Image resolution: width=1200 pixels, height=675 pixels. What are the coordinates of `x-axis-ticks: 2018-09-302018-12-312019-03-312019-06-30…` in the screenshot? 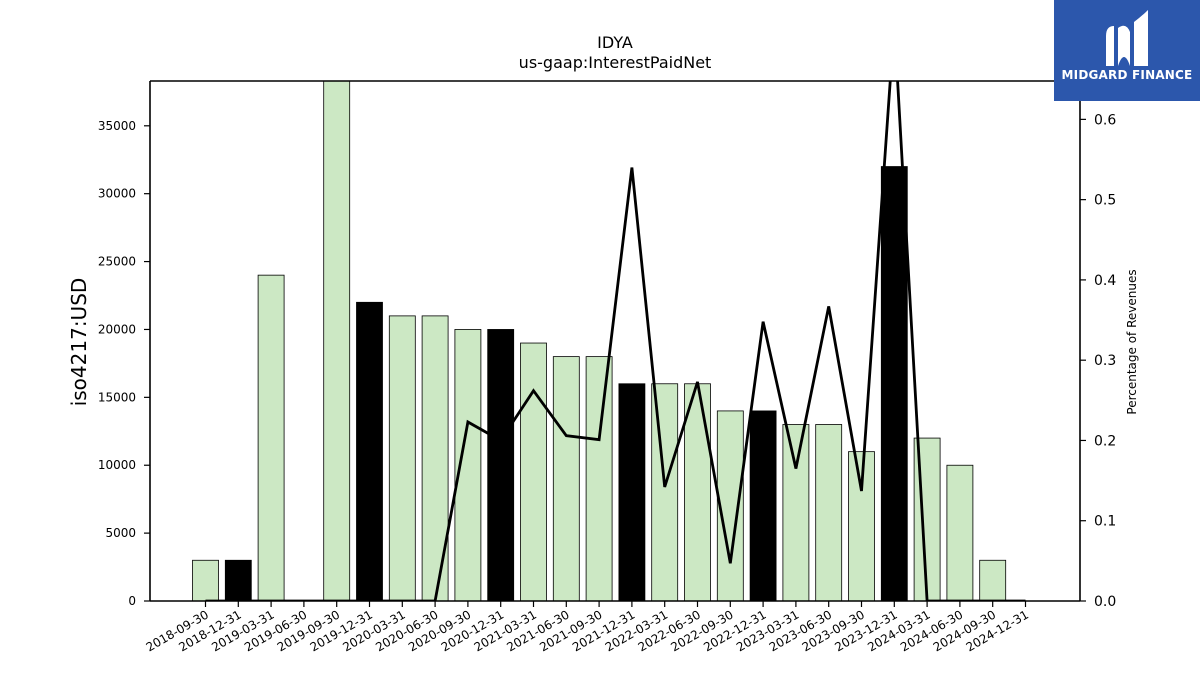 It's located at (587, 627).